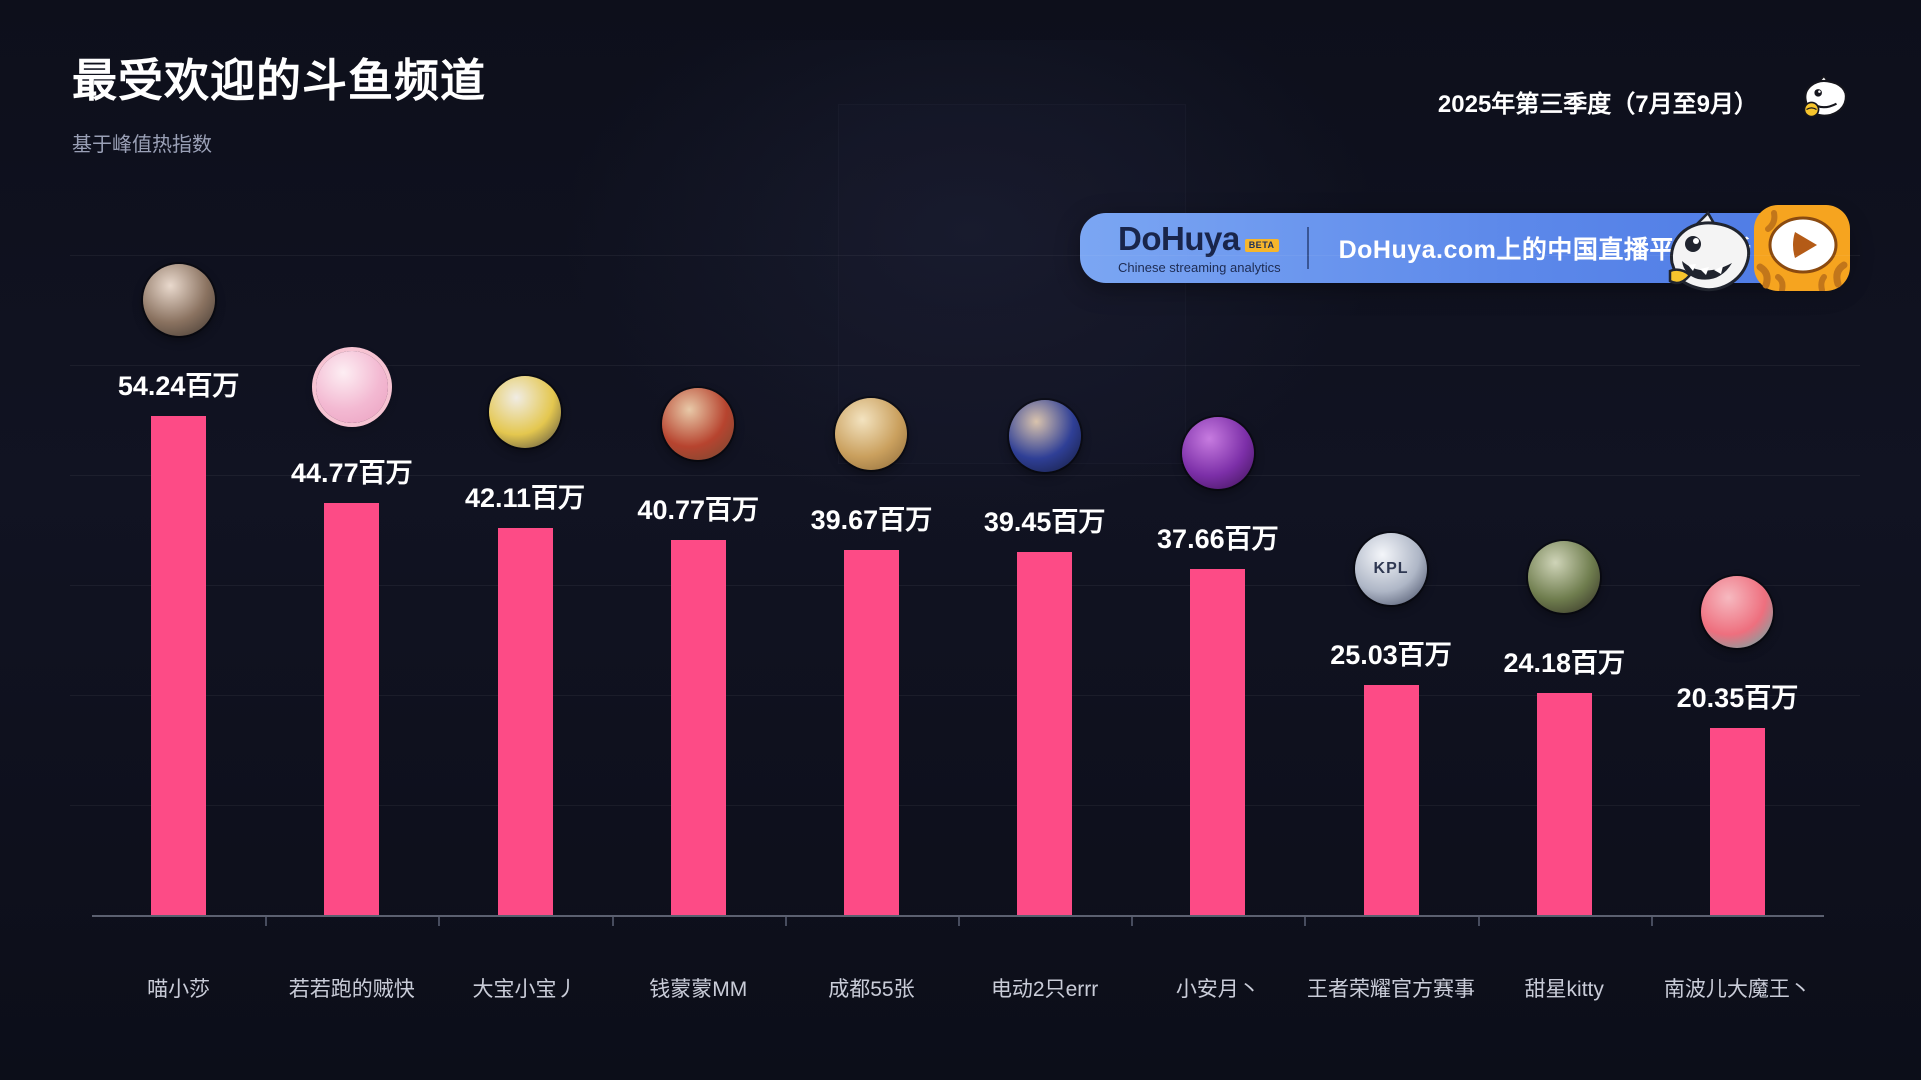 The image size is (1921, 1080). Describe the element at coordinates (1012, 284) in the screenshot. I see `background-blurred-panel` at that location.